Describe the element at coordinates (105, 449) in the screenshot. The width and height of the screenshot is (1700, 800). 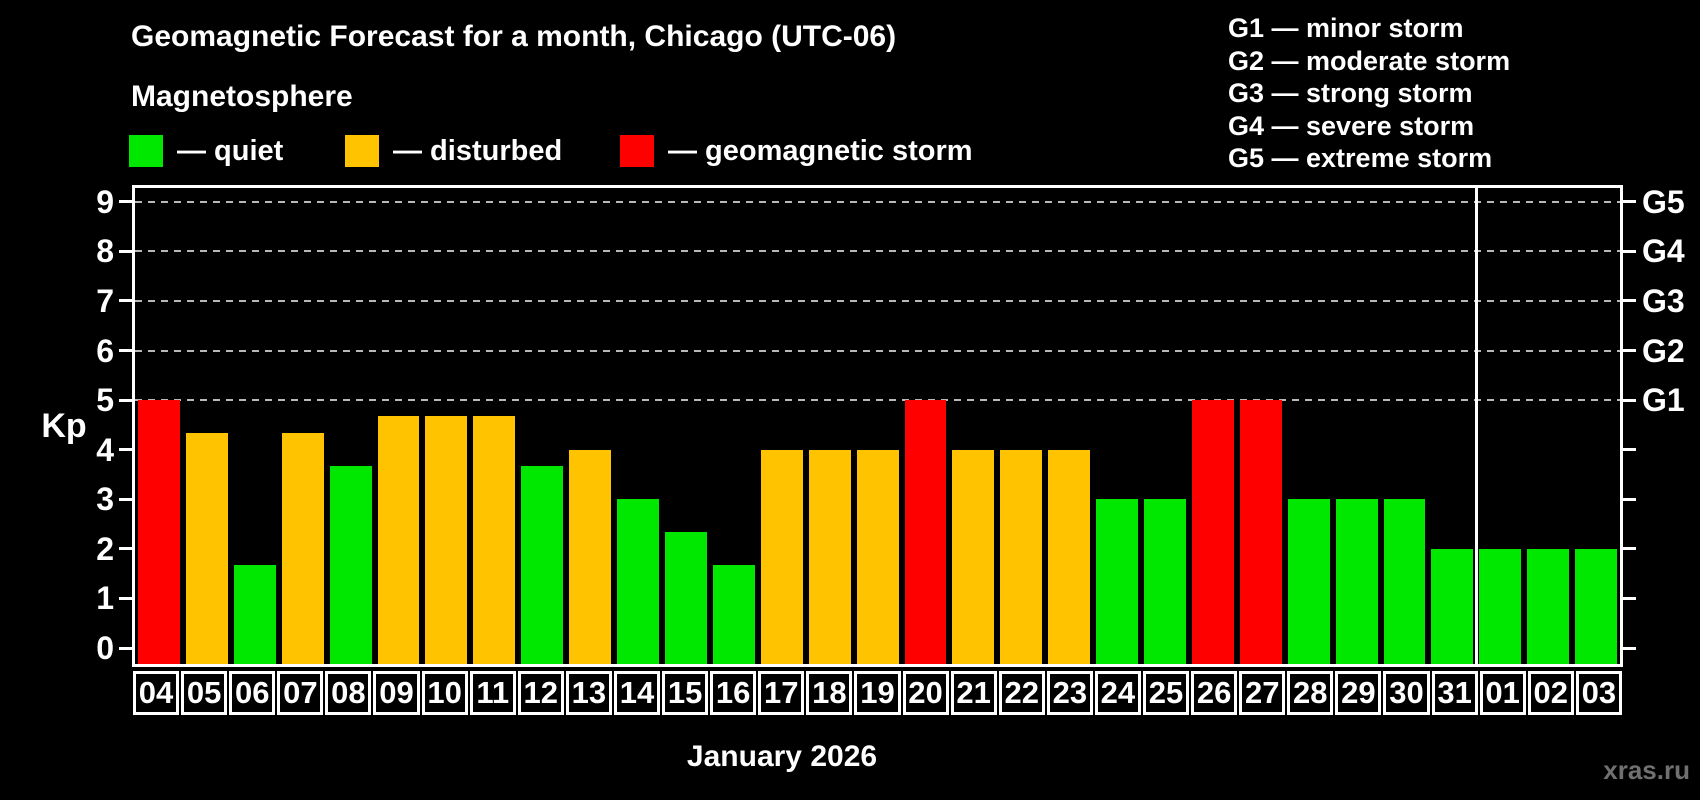
I see `y-axis-label-4: 4` at that location.